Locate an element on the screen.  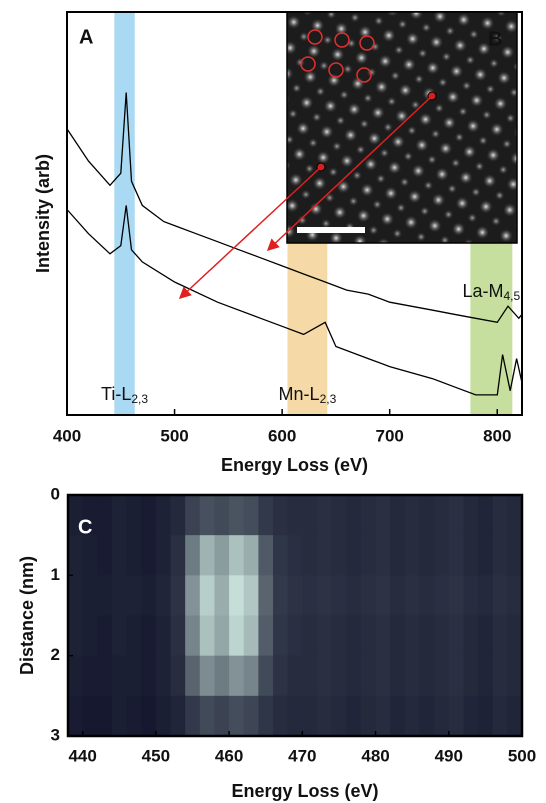
y-axis-title: Intensity (arb) is located at coordinates (43, 213).